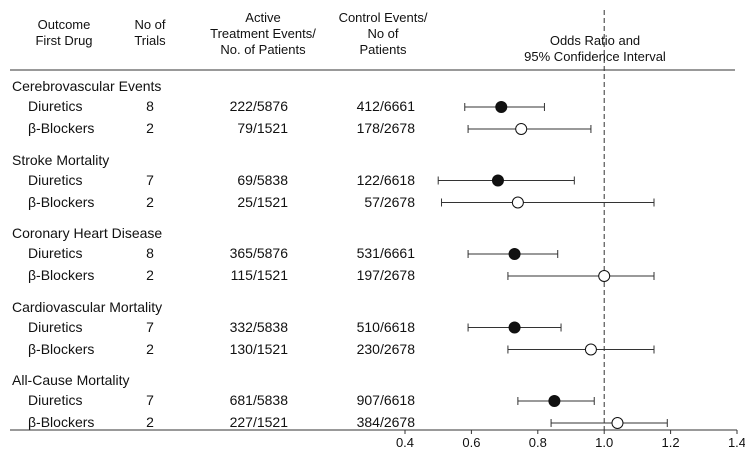 This screenshot has width=745, height=450. What do you see at coordinates (87, 233) in the screenshot?
I see `group-title: Coronary Heart Disease` at bounding box center [87, 233].